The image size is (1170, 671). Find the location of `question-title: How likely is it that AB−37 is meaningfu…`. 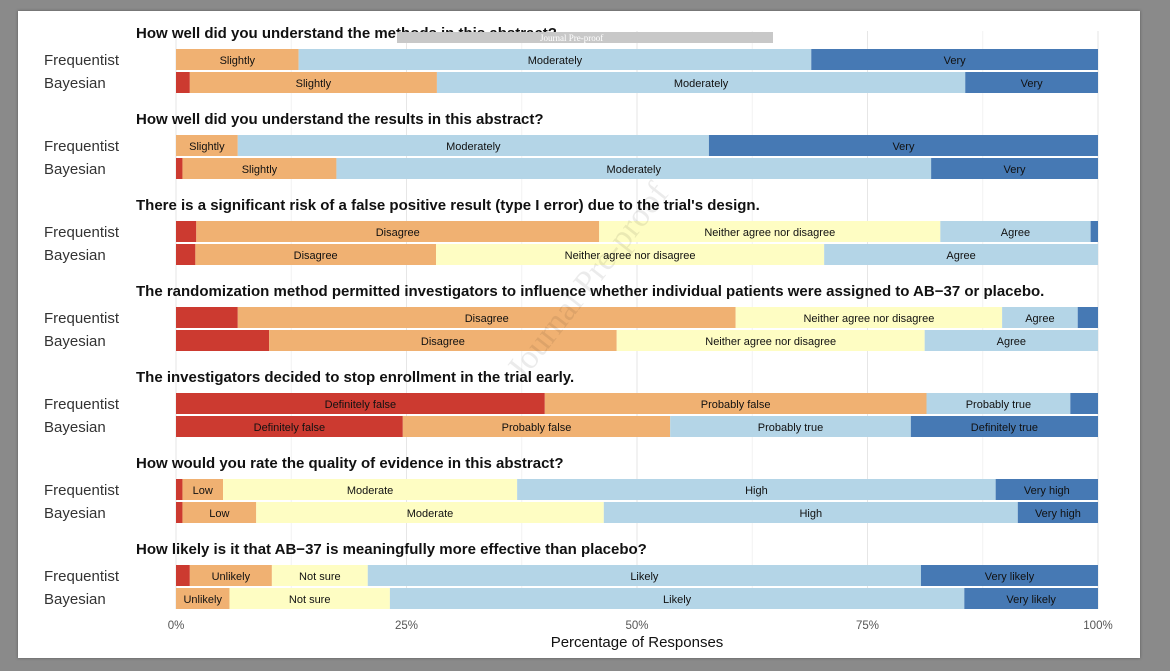

question-title: How likely is it that AB−37 is meaningfu… is located at coordinates (391, 549).